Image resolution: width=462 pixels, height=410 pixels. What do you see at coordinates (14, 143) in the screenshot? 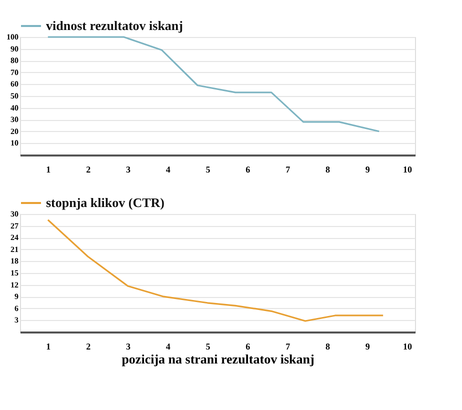
I see `y-tick-label: 10` at bounding box center [14, 143].